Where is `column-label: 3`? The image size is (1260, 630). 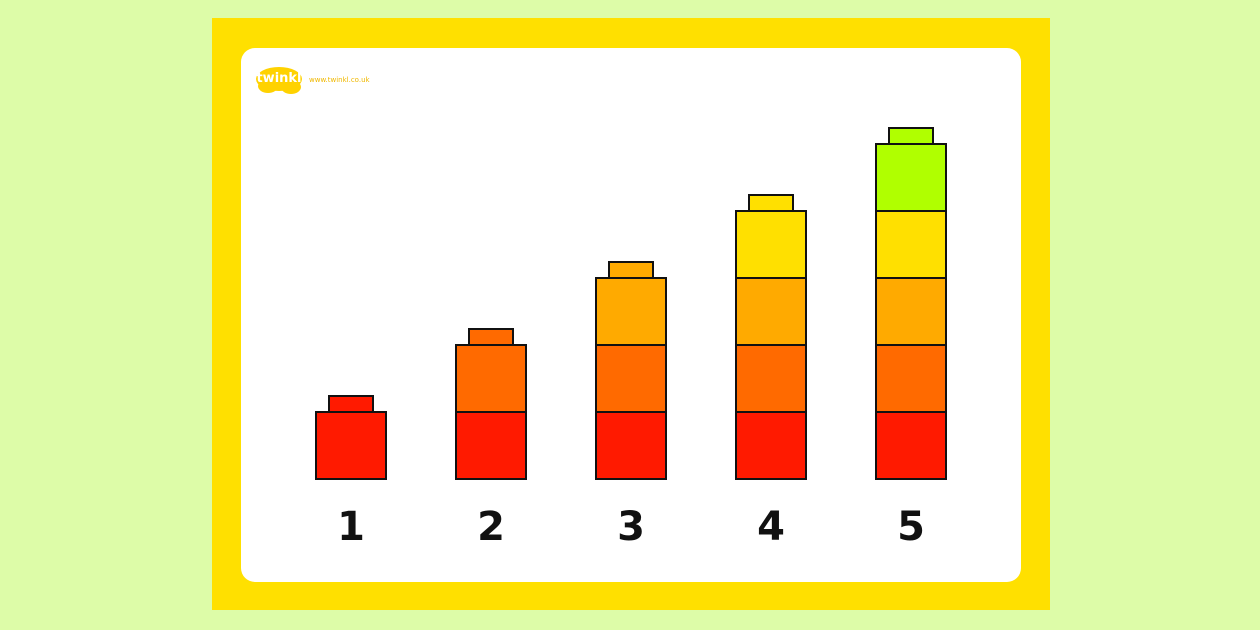 column-label: 3 is located at coordinates (631, 527).